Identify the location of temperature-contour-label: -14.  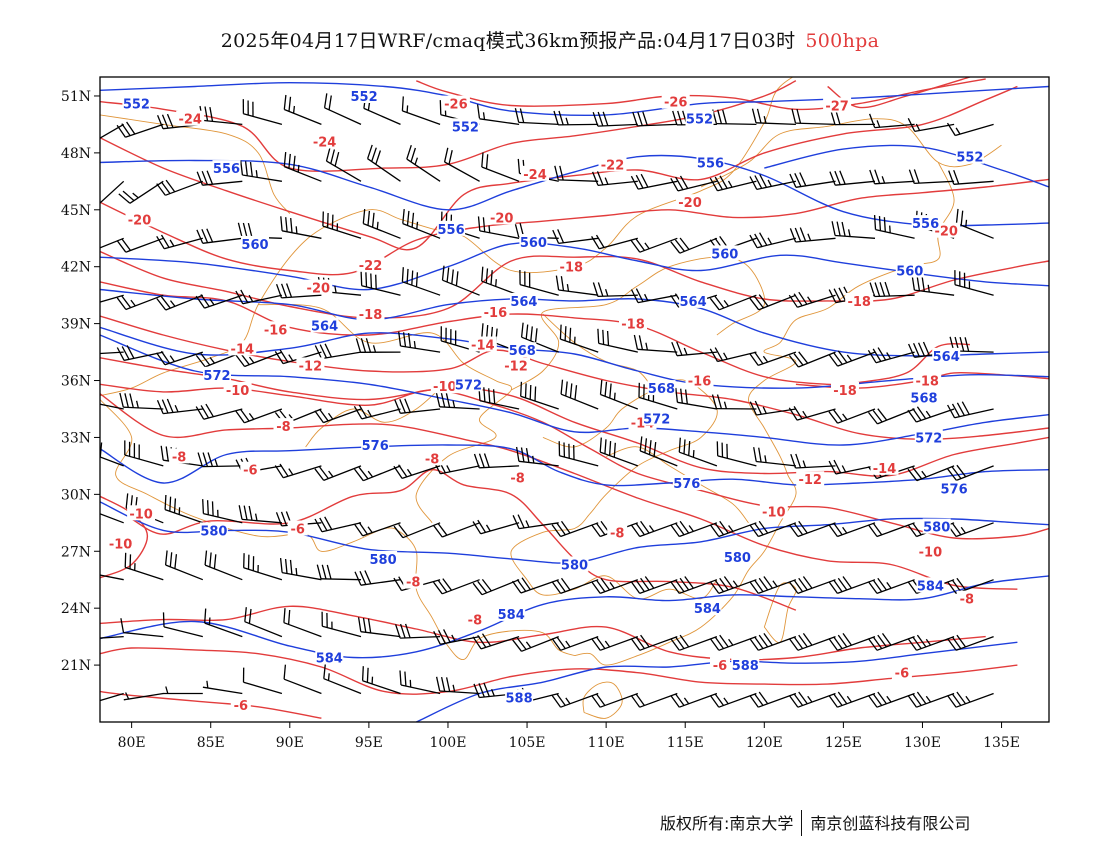
(483, 346).